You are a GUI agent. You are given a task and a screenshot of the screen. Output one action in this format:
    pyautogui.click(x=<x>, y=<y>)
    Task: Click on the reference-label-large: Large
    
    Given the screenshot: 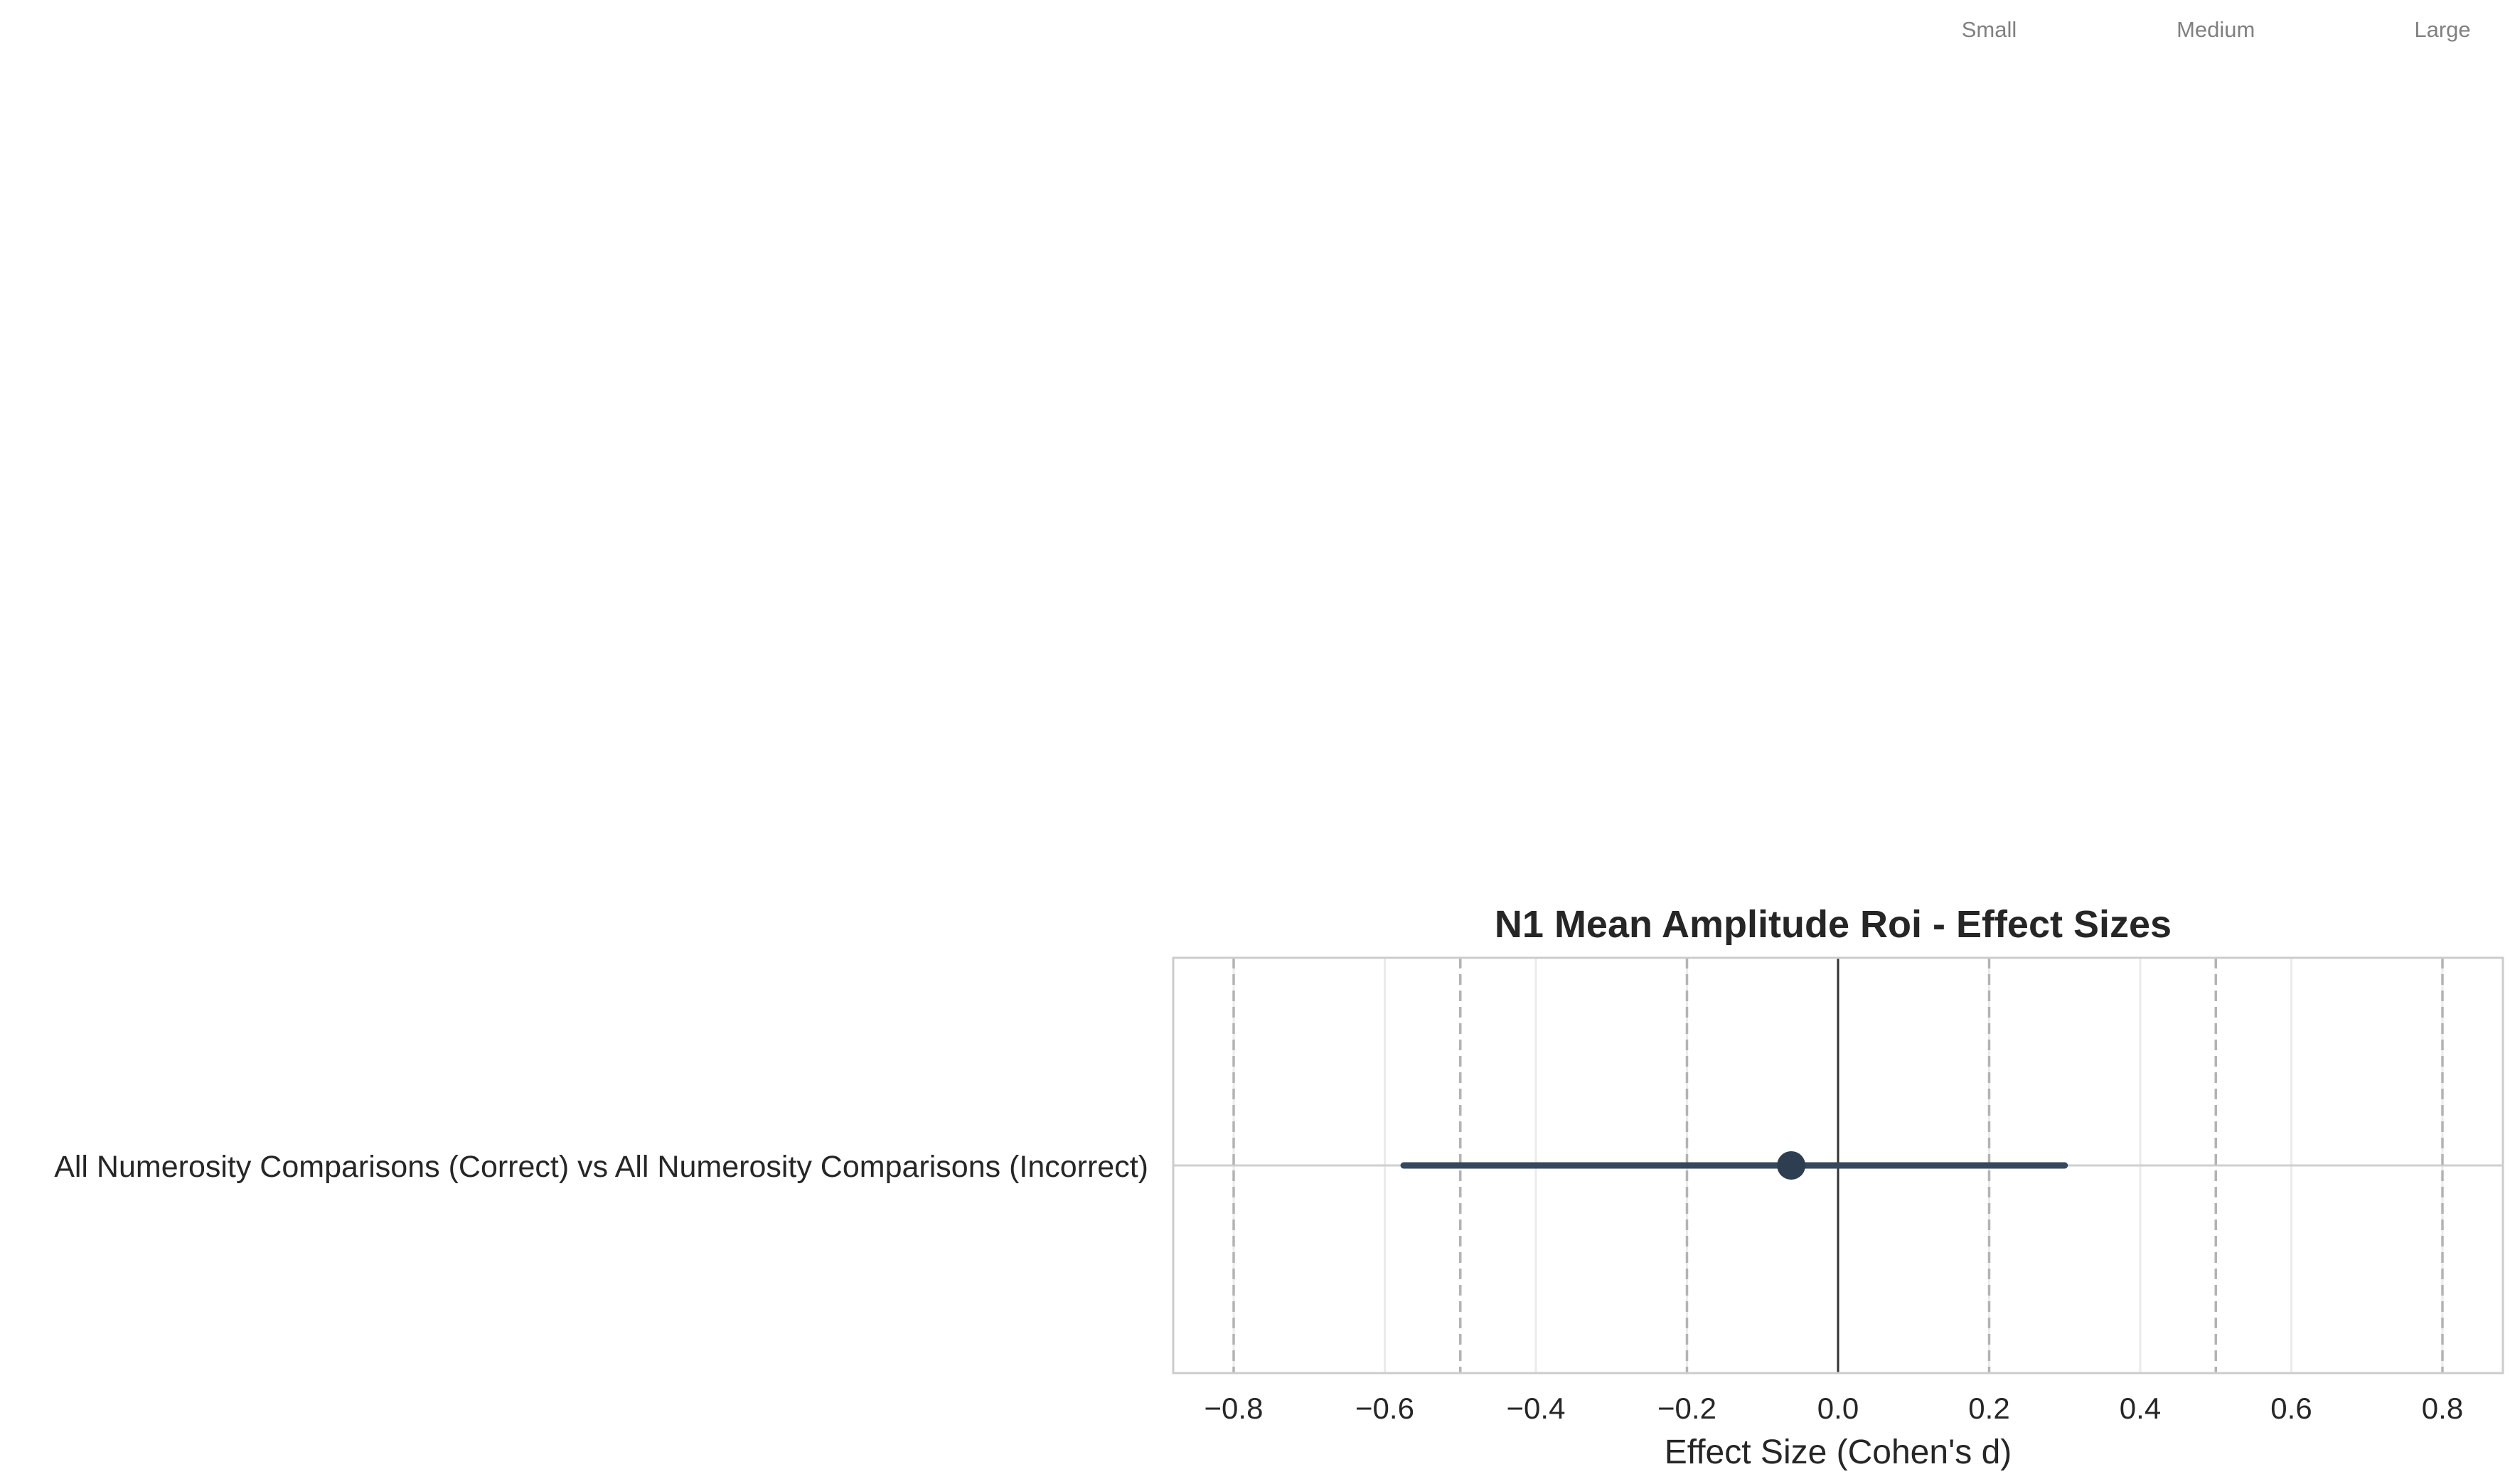 What is the action you would take?
    pyautogui.click(x=2442, y=29)
    